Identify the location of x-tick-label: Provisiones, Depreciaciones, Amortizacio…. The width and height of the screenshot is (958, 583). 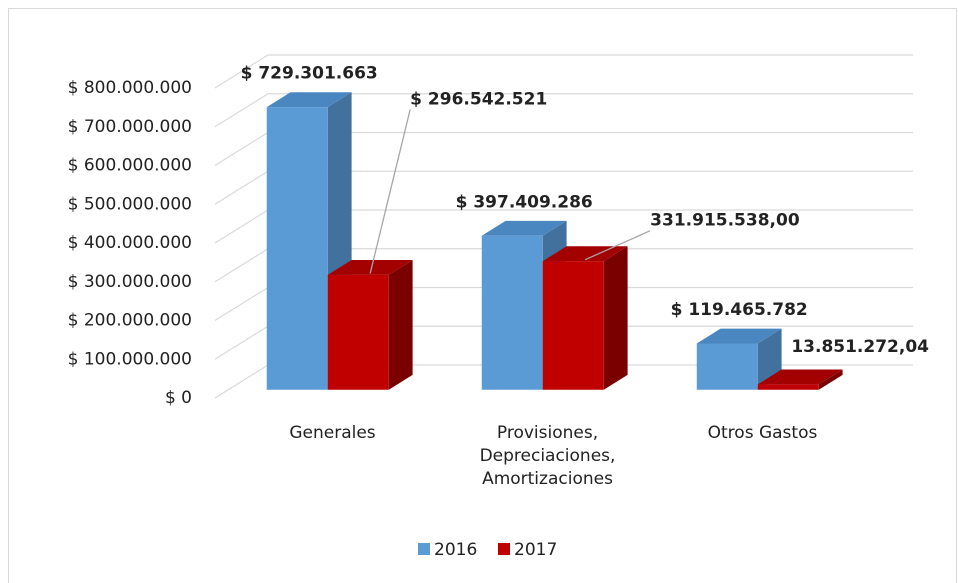
(547, 456).